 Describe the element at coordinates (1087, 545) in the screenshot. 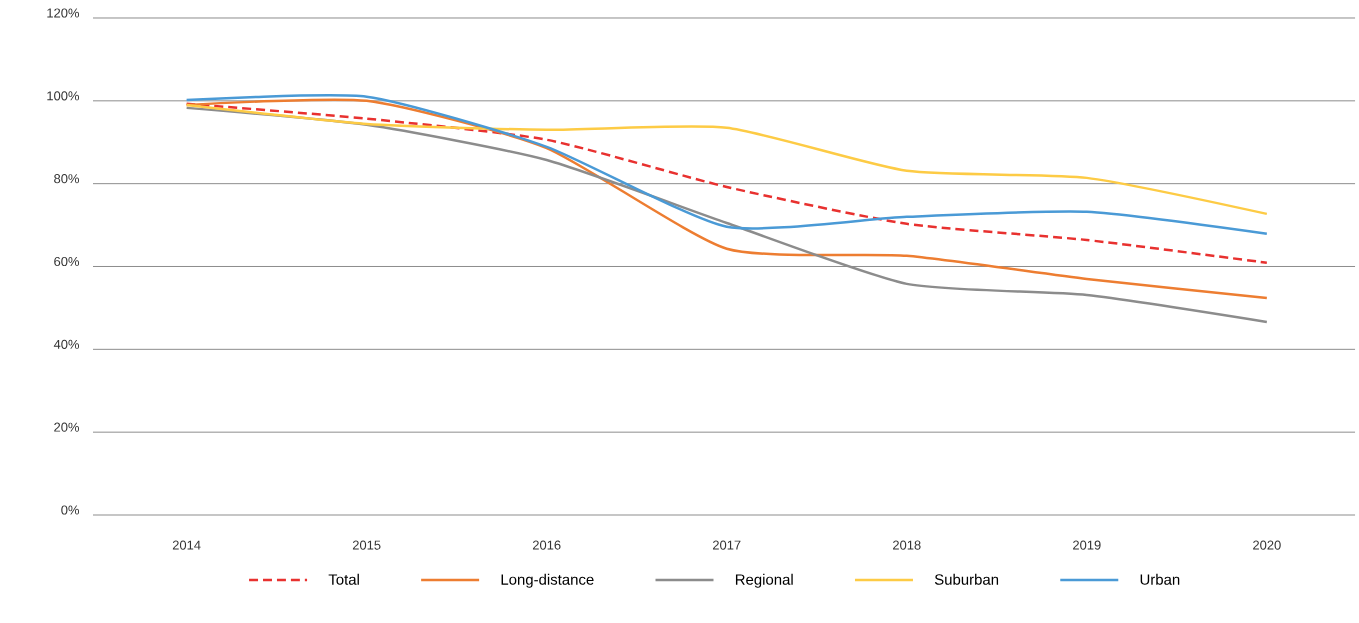

I see `x-tick-label: 2019` at that location.